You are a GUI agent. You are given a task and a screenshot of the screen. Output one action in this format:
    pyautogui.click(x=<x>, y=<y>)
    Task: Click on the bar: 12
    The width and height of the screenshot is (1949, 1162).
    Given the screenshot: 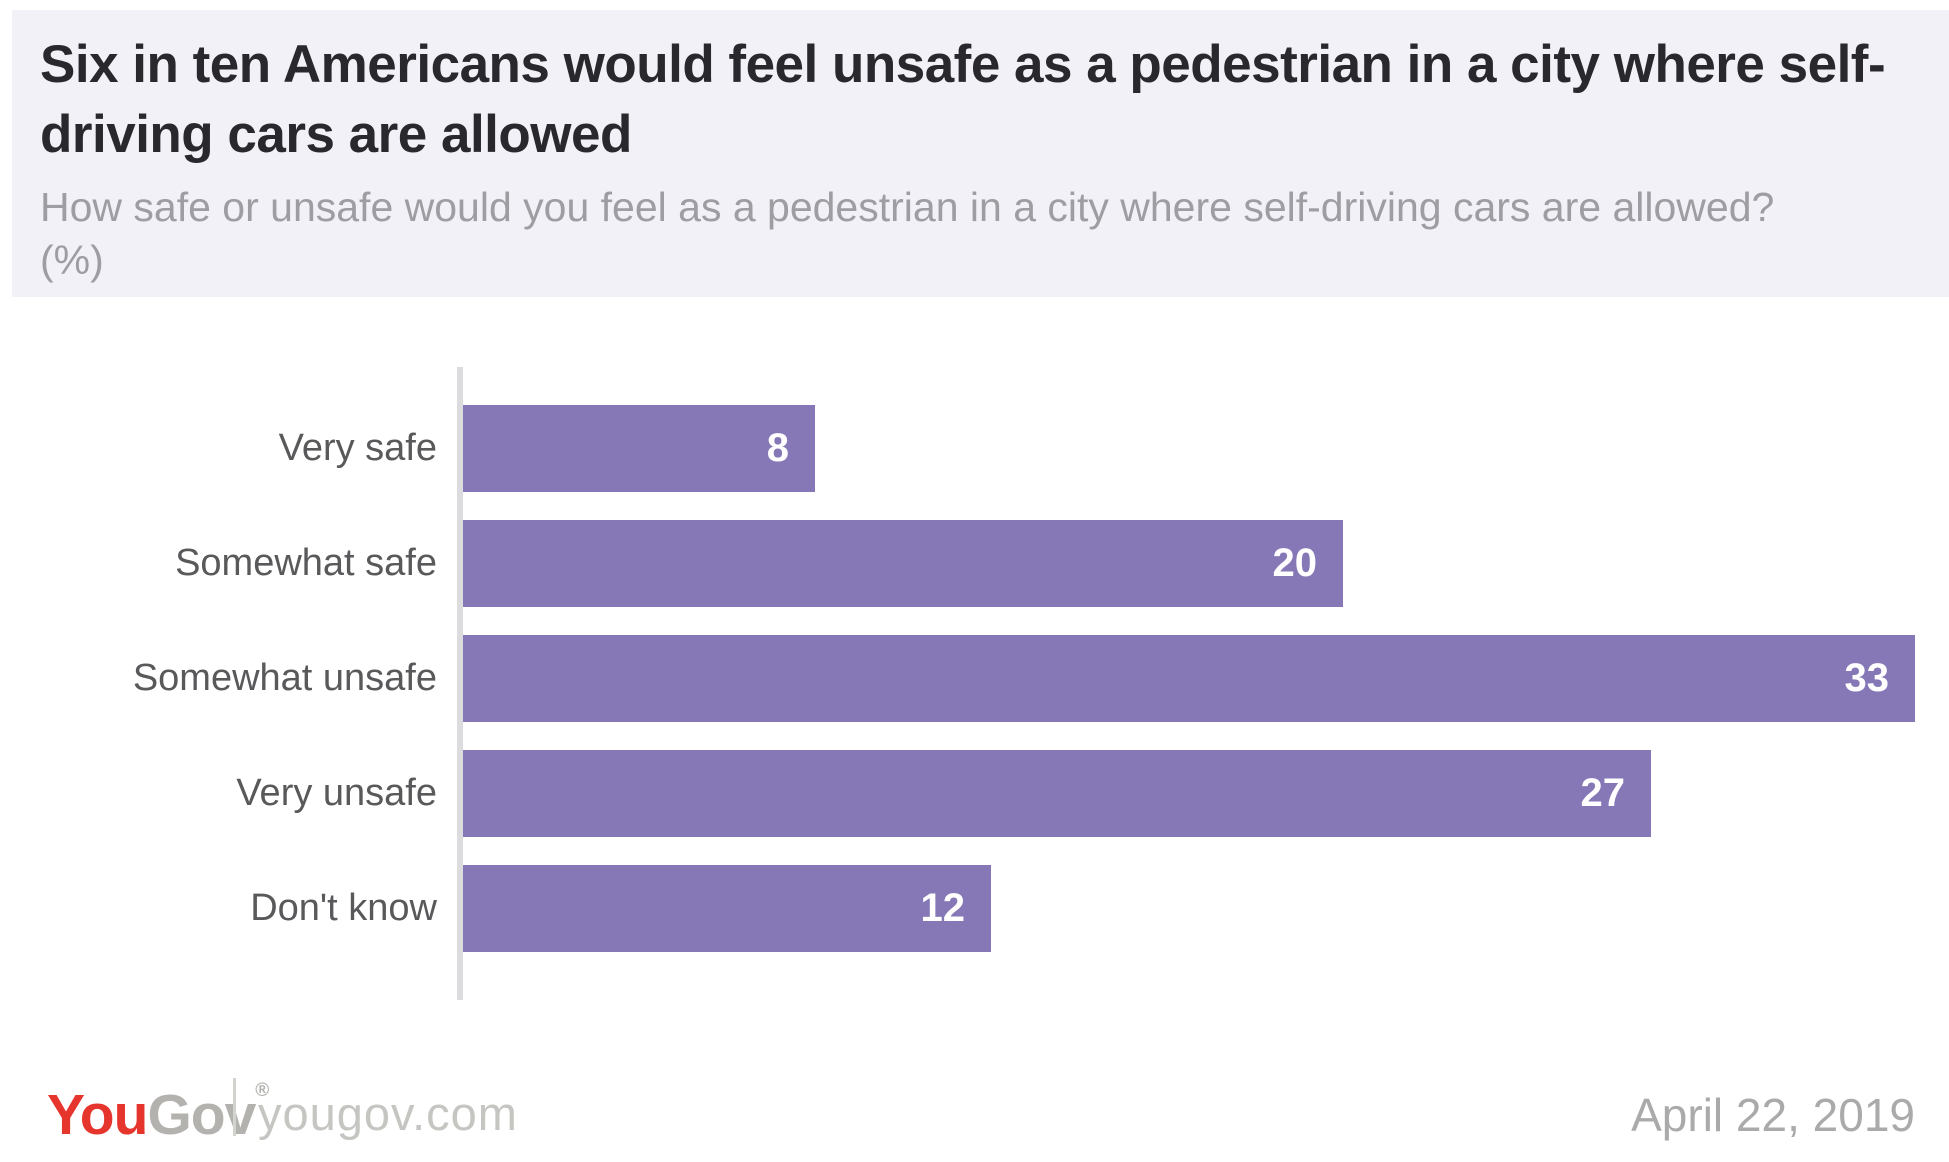 What is the action you would take?
    pyautogui.click(x=727, y=908)
    